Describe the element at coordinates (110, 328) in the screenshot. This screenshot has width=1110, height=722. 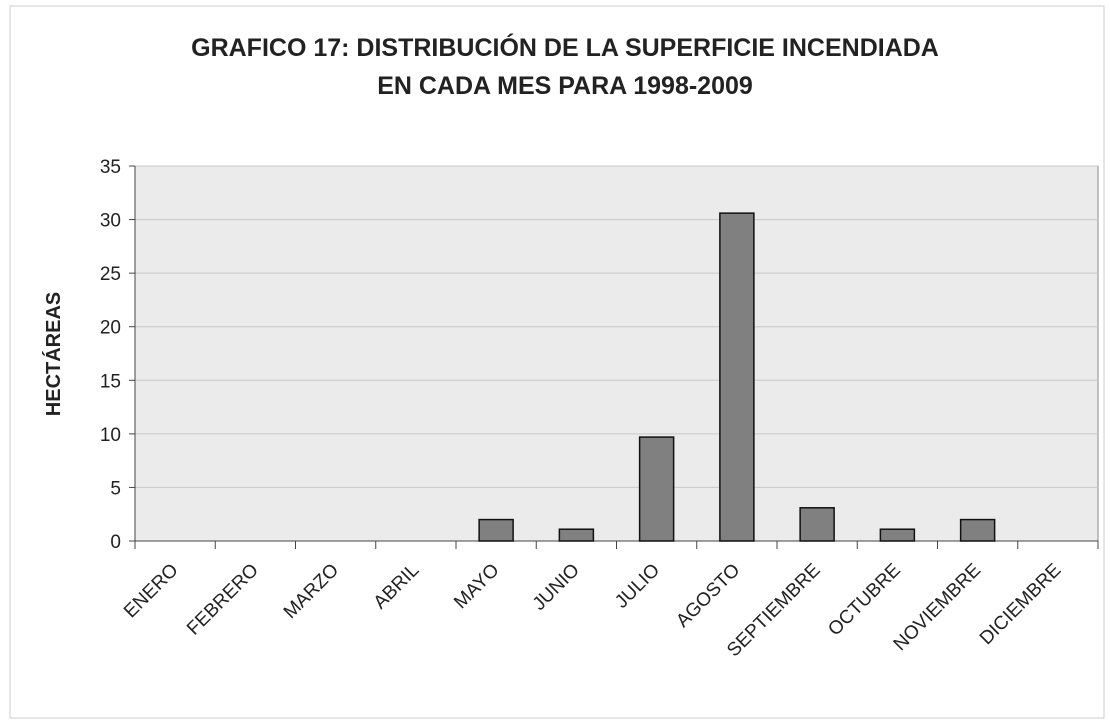
I see `y-tick-label: 20` at that location.